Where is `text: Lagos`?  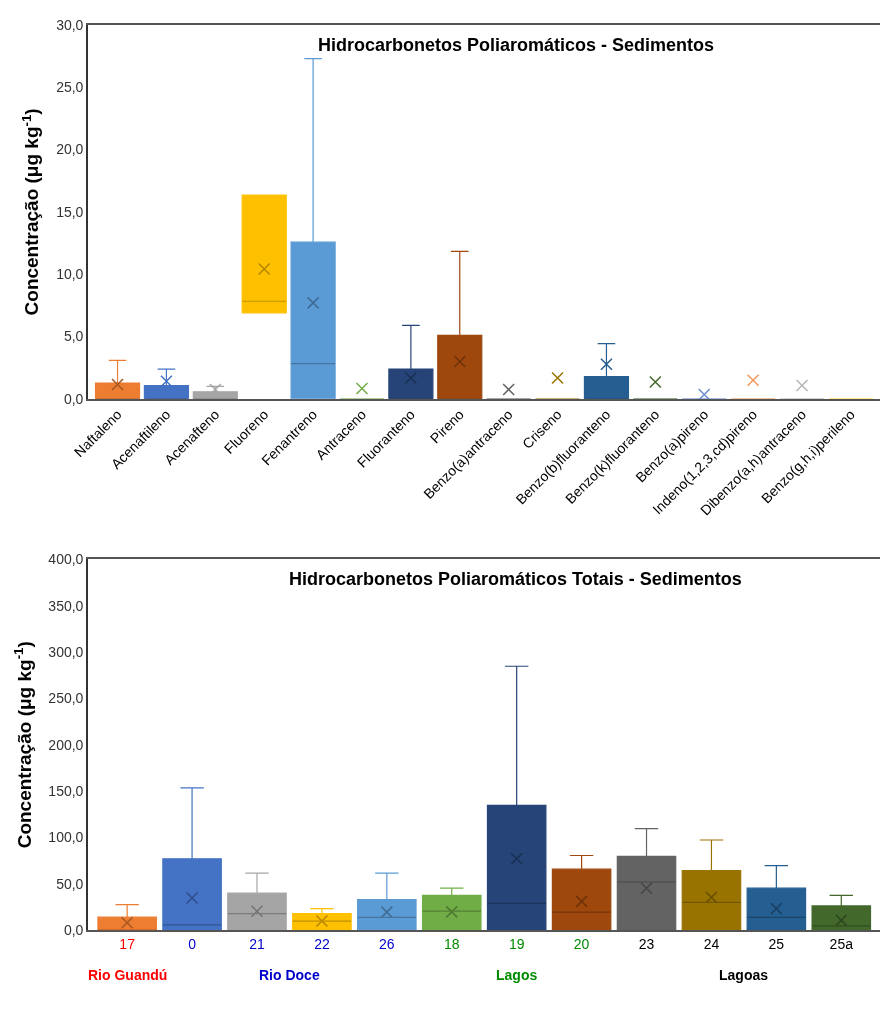
text: Lagos is located at coordinates (517, 975).